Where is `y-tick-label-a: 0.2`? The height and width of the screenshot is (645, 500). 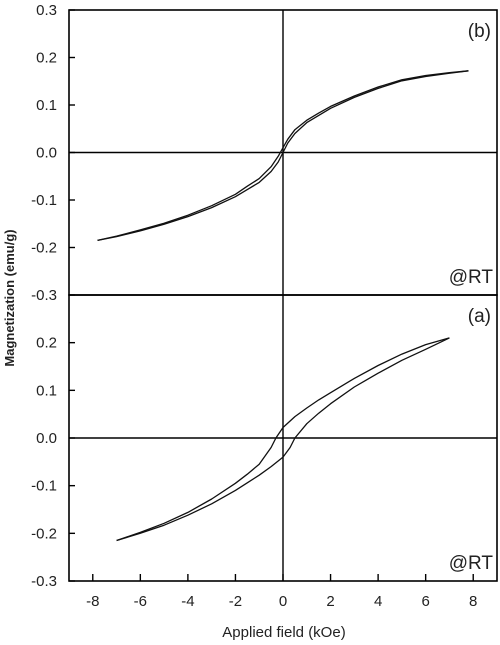 y-tick-label-a: 0.2 is located at coordinates (46, 343).